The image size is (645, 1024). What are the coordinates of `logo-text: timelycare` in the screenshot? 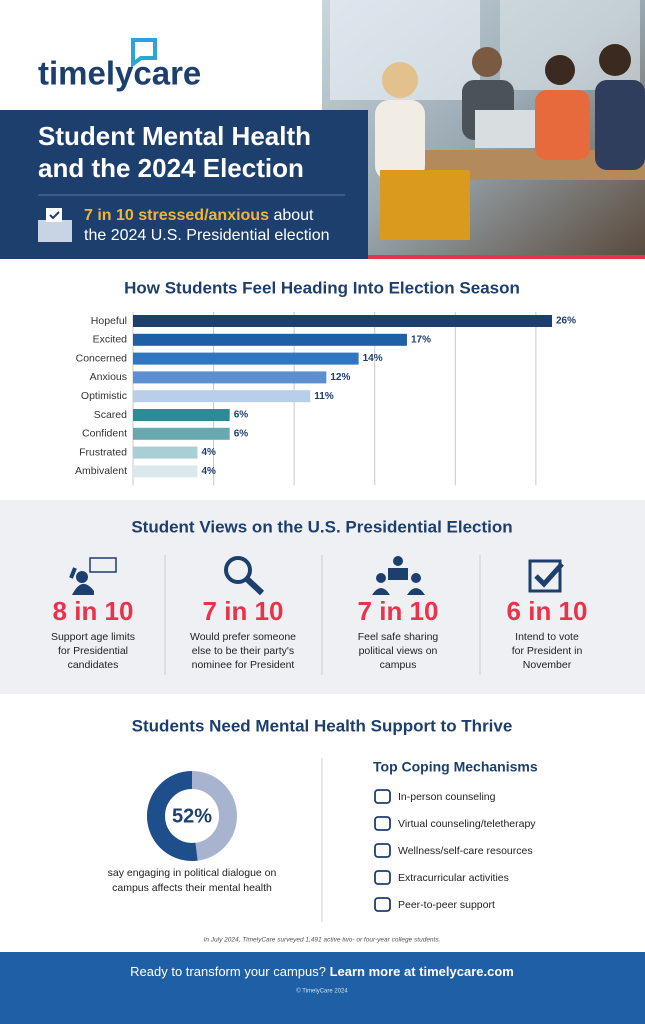 It's located at (119, 73).